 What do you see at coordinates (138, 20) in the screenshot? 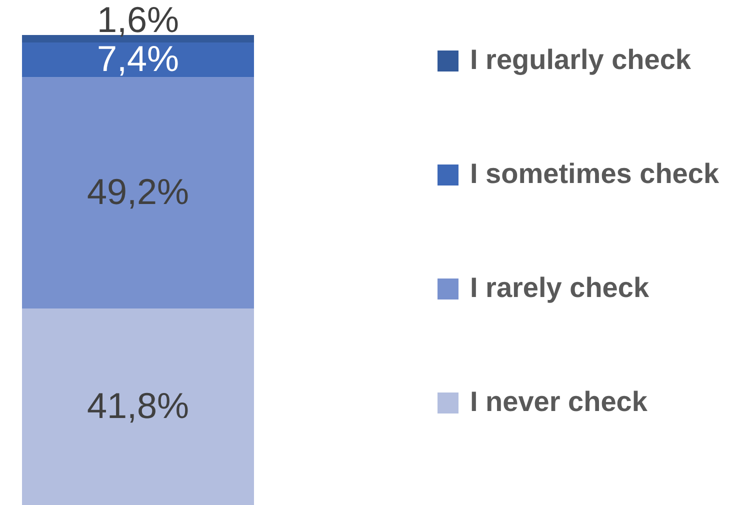
I see `data-label: 1,6%` at bounding box center [138, 20].